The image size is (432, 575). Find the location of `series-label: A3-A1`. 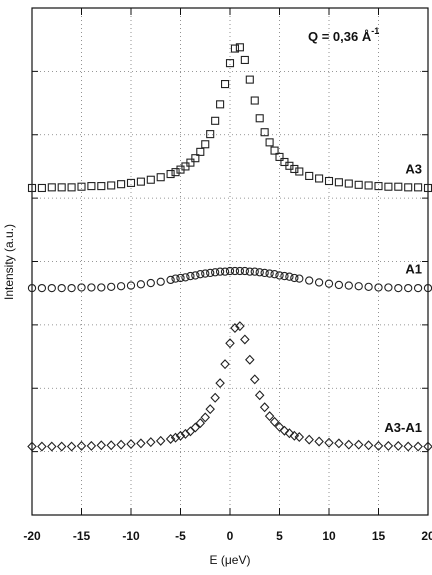

series-label: A3-A1 is located at coordinates (403, 427).